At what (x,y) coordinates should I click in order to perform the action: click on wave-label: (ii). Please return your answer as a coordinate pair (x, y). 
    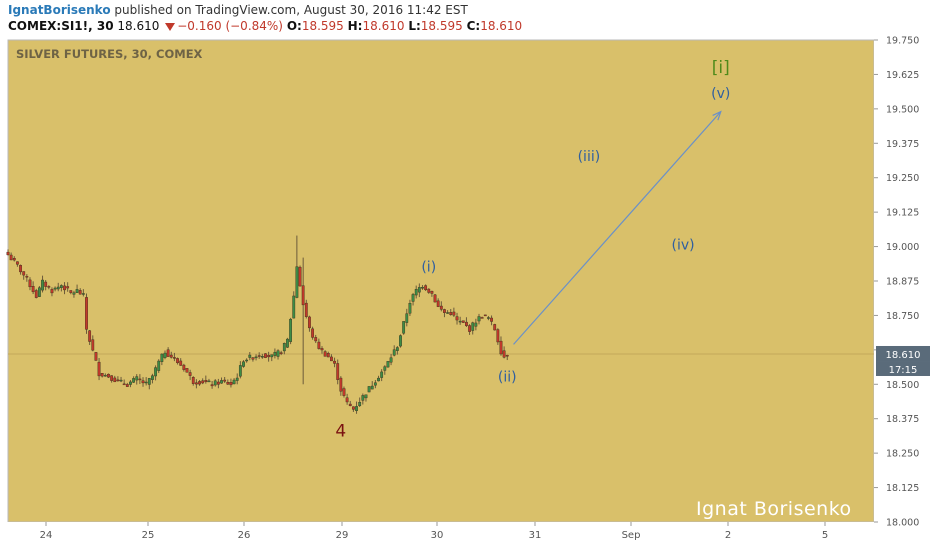
    Looking at the image, I should click on (507, 378).